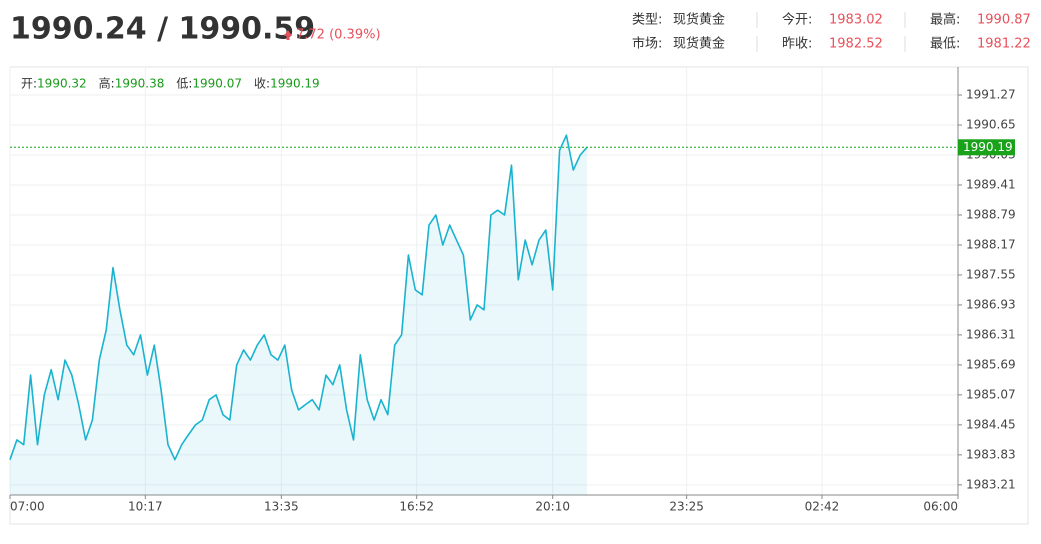  Describe the element at coordinates (647, 44) in the screenshot. I see `info-label: 市场:` at that location.